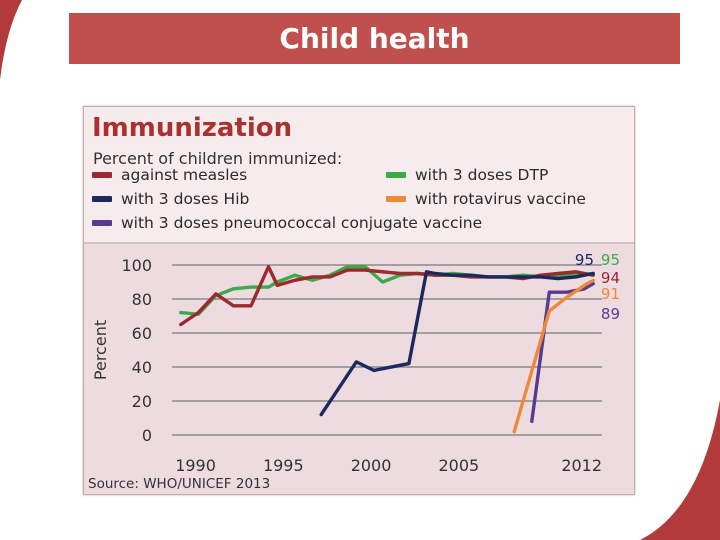 The image size is (720, 540). What do you see at coordinates (185, 199) in the screenshot?
I see `legend-label: with 3 doses Hib` at bounding box center [185, 199].